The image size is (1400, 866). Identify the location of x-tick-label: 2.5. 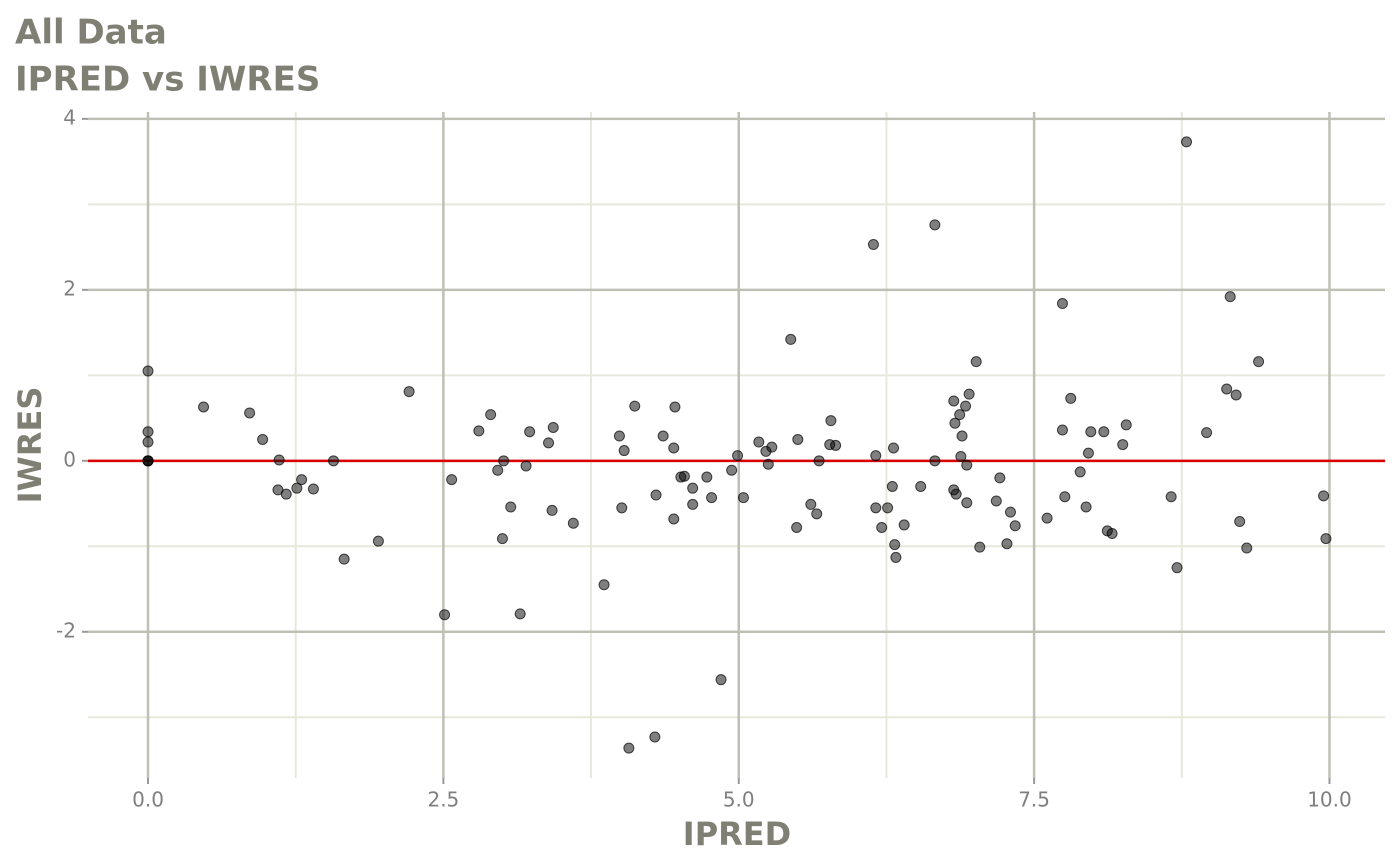
(443, 800).